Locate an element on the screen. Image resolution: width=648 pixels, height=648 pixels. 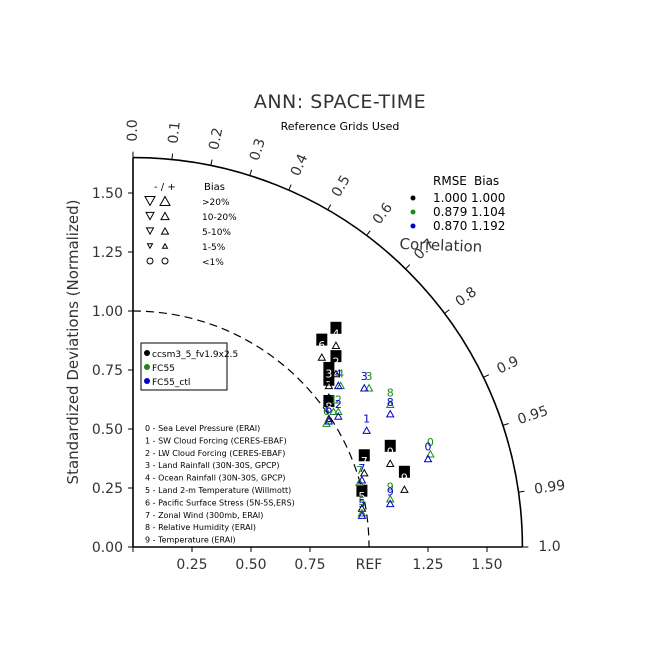
corr-tick-label: 0.99 is located at coordinates (549, 487).